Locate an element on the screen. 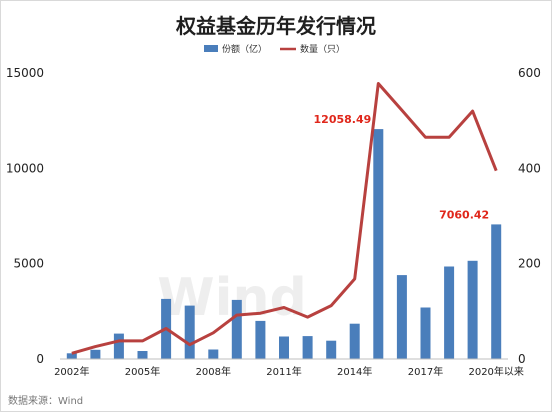 Image resolution: width=552 pixels, height=412 pixels. legend-label-bar: 份额（亿） is located at coordinates (244, 49).